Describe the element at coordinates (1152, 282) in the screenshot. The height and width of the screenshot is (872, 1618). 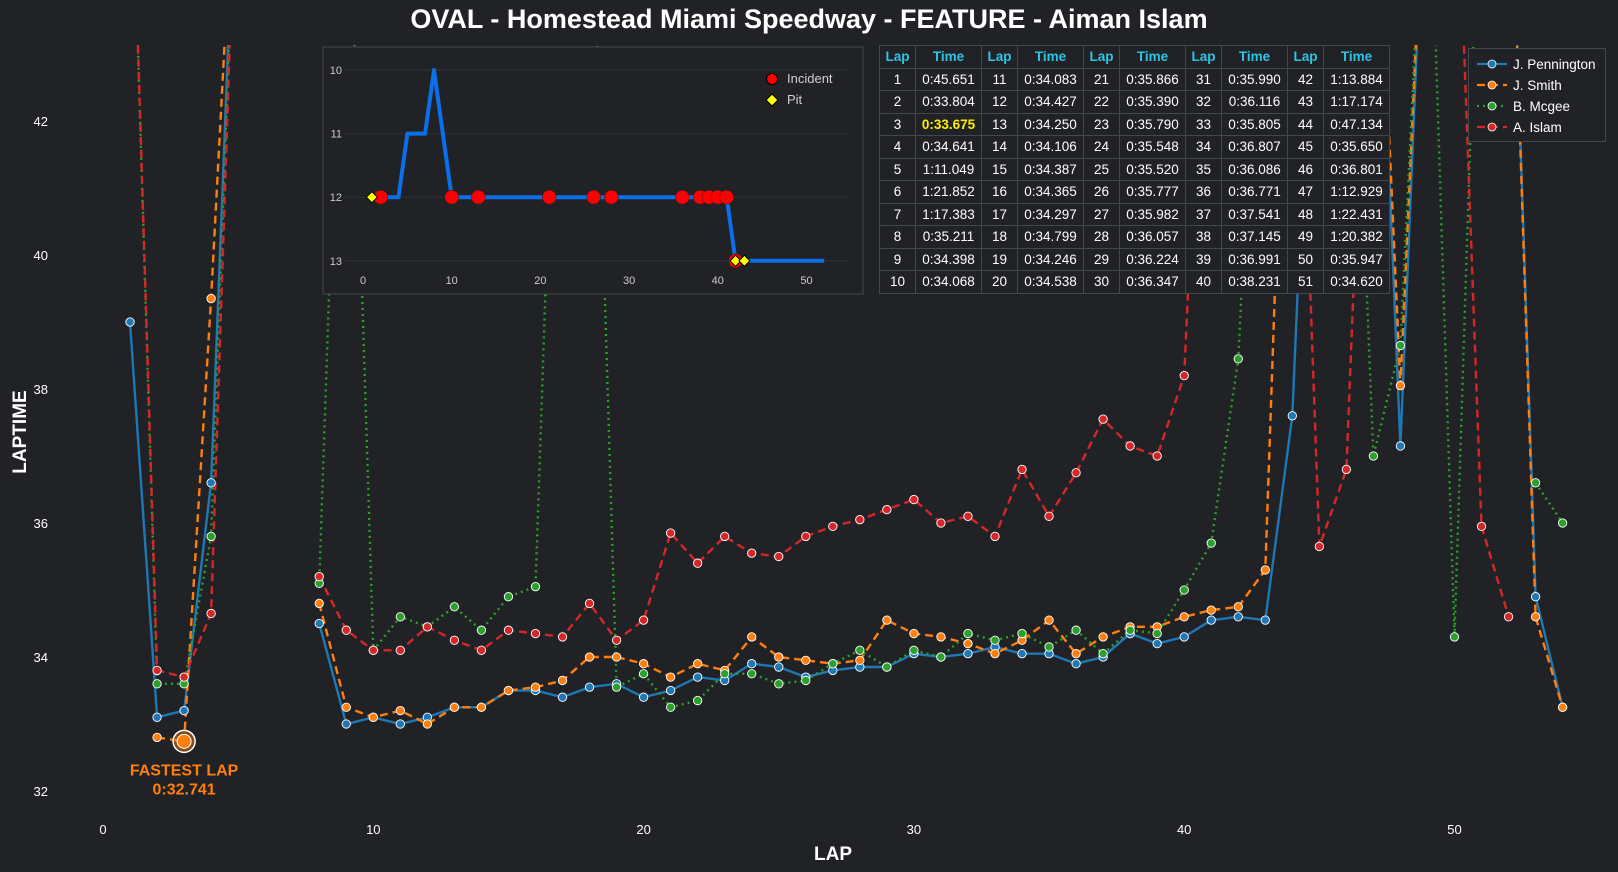
I see `table-cell-time: 0:36.347` at that location.